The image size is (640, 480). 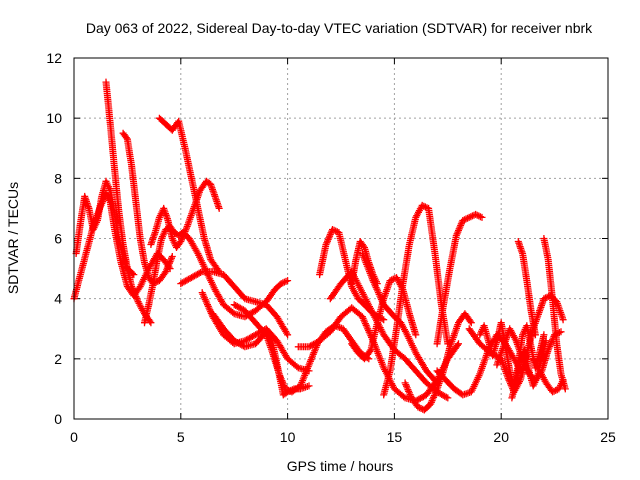 What do you see at coordinates (181, 437) in the screenshot?
I see `x-tick-label: 5` at bounding box center [181, 437].